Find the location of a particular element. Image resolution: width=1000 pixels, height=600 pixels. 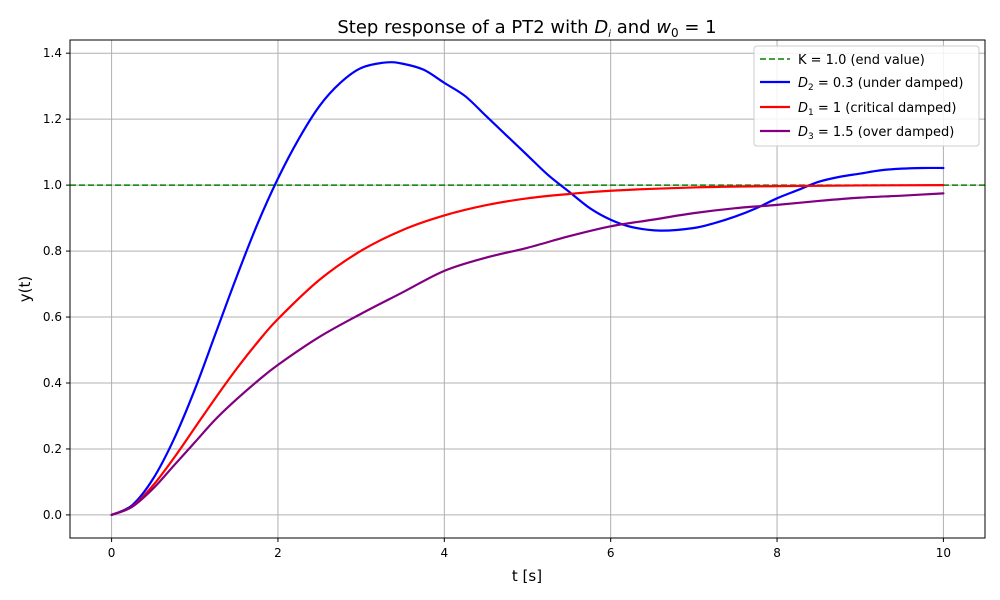

legend-box is located at coordinates (866, 96).